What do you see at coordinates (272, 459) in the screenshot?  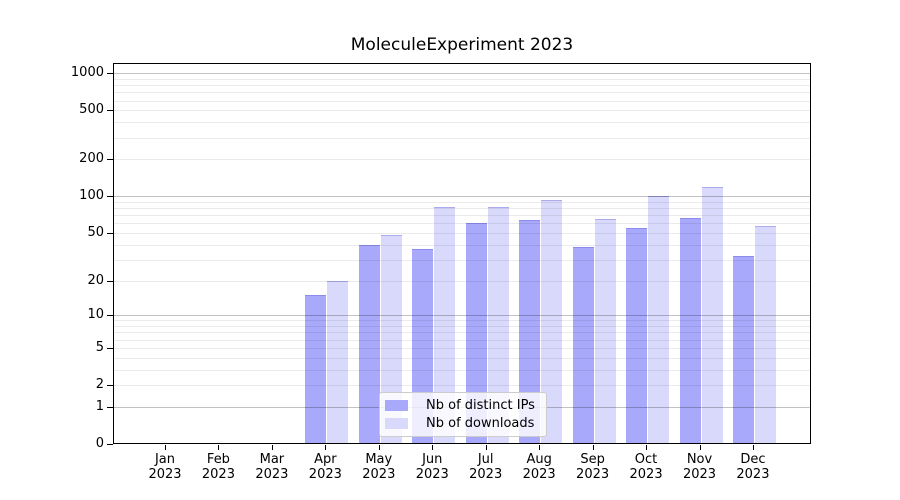 I see `x-tick-month: Mar` at bounding box center [272, 459].